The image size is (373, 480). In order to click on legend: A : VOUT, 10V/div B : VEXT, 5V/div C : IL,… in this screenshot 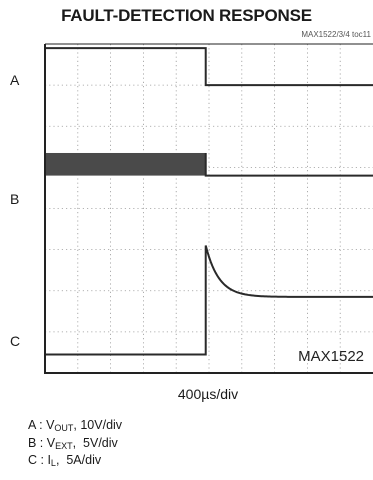, I will do `click(75, 444)`.